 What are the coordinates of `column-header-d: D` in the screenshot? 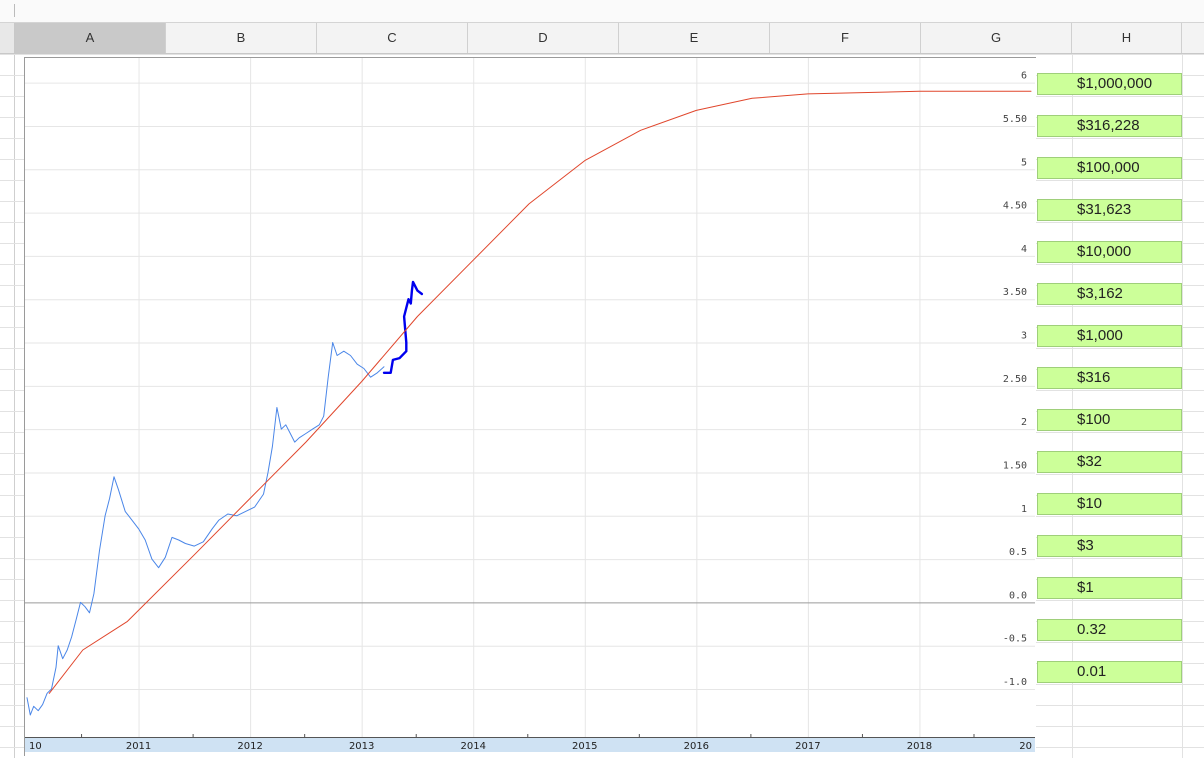 It's located at (543, 38).